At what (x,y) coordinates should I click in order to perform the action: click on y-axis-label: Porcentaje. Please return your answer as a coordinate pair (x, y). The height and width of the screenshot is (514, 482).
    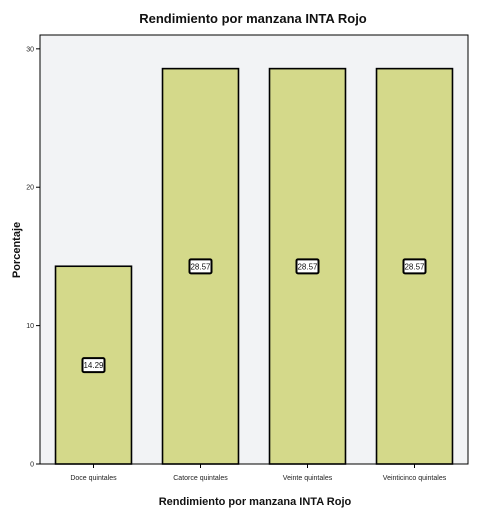
    Looking at the image, I should click on (17, 250).